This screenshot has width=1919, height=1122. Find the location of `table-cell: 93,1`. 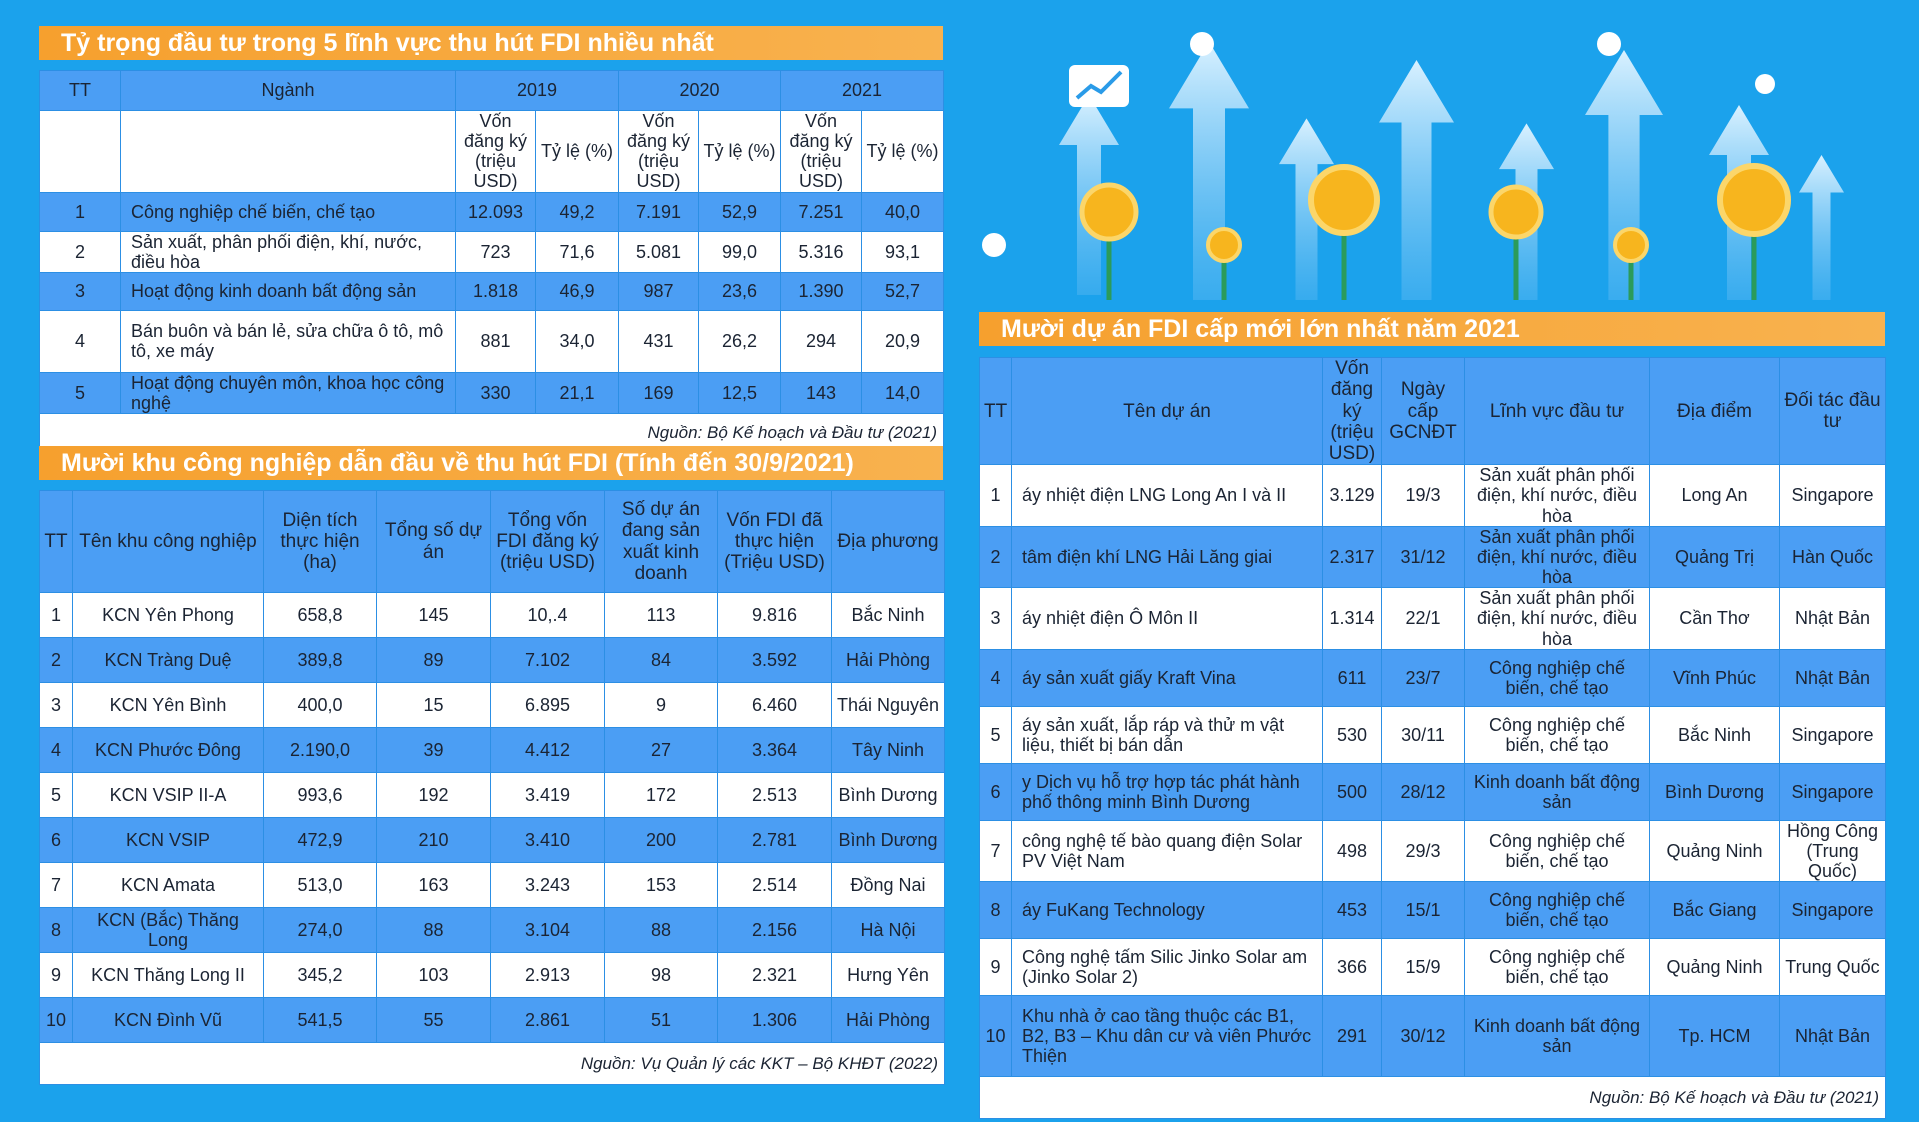

table-cell: 93,1 is located at coordinates (903, 251).